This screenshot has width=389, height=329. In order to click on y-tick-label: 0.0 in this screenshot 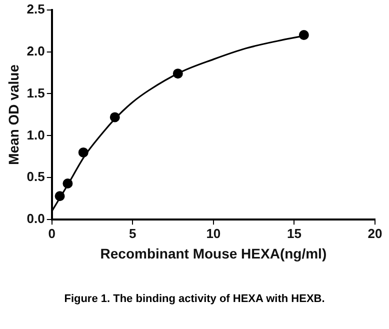, I will do `click(35, 218)`.